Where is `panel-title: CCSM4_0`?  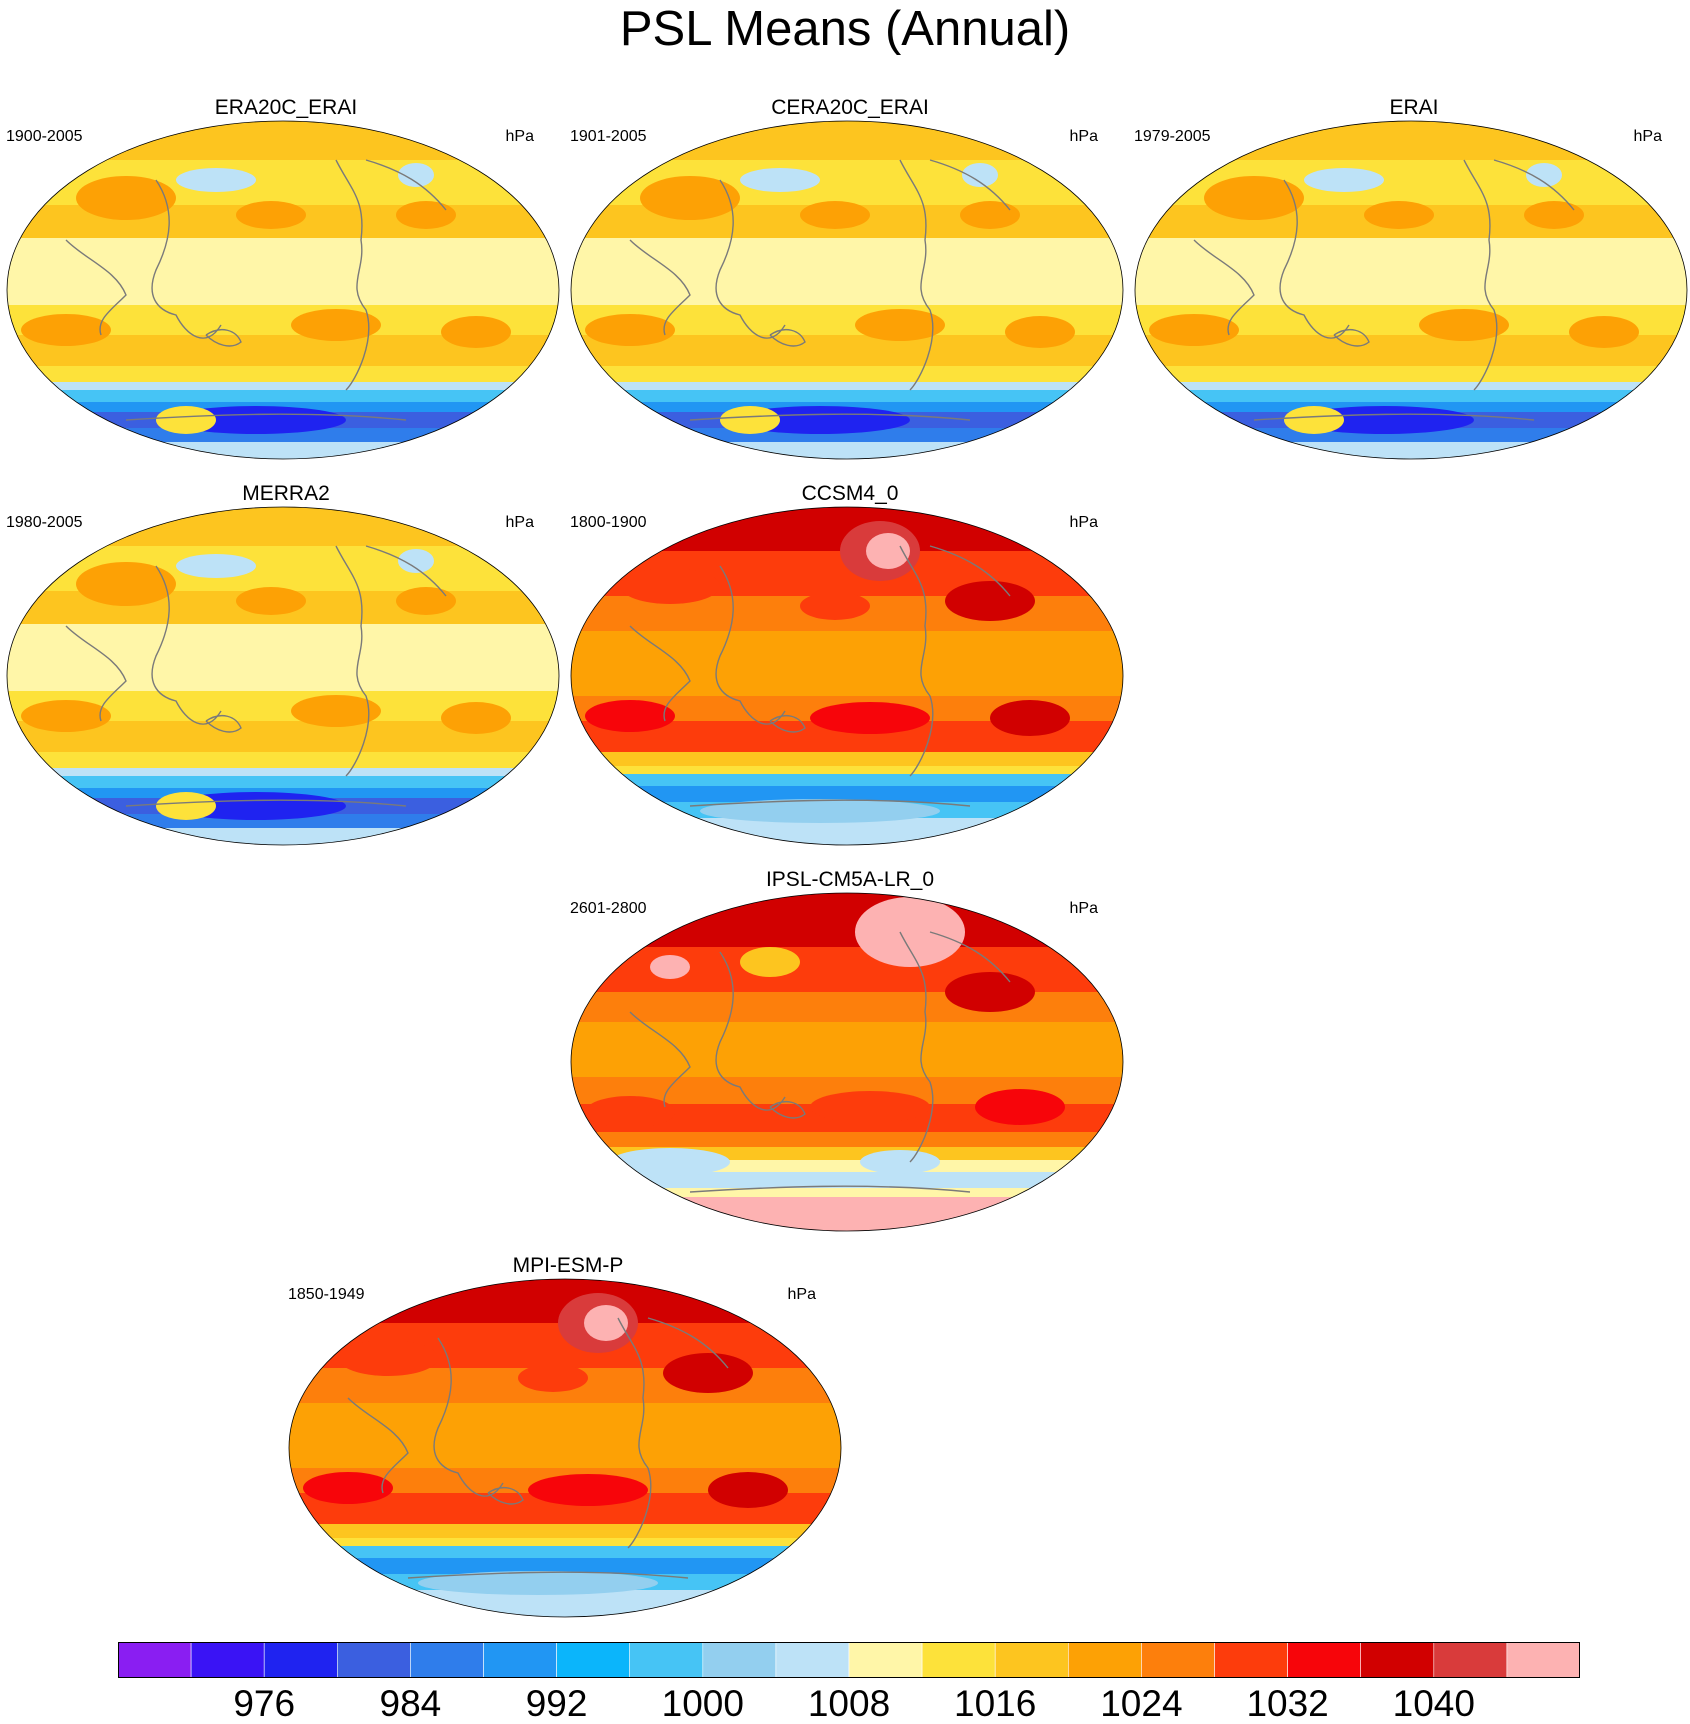 panel-title: CCSM4_0 is located at coordinates (850, 493).